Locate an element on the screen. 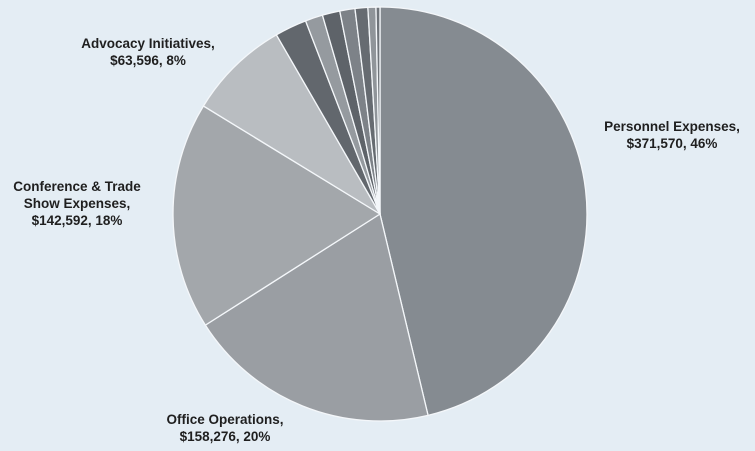 The image size is (755, 451). data-label-personnel-expenses: Personnel Expenses, $371,570, 46% is located at coordinates (672, 135).